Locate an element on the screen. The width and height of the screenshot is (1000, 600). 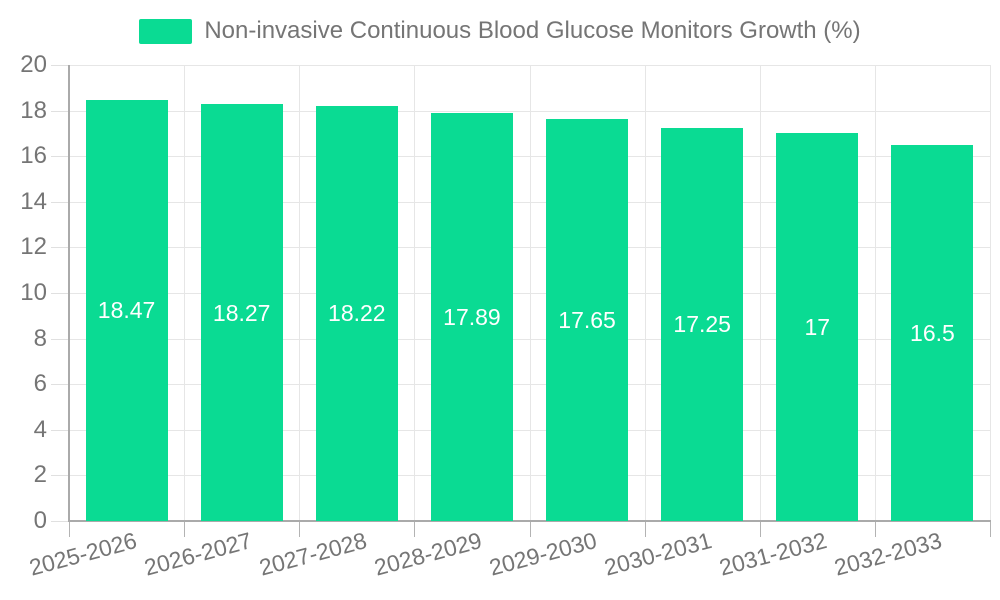
x-axis-label: 2026-2027 is located at coordinates (198, 554).